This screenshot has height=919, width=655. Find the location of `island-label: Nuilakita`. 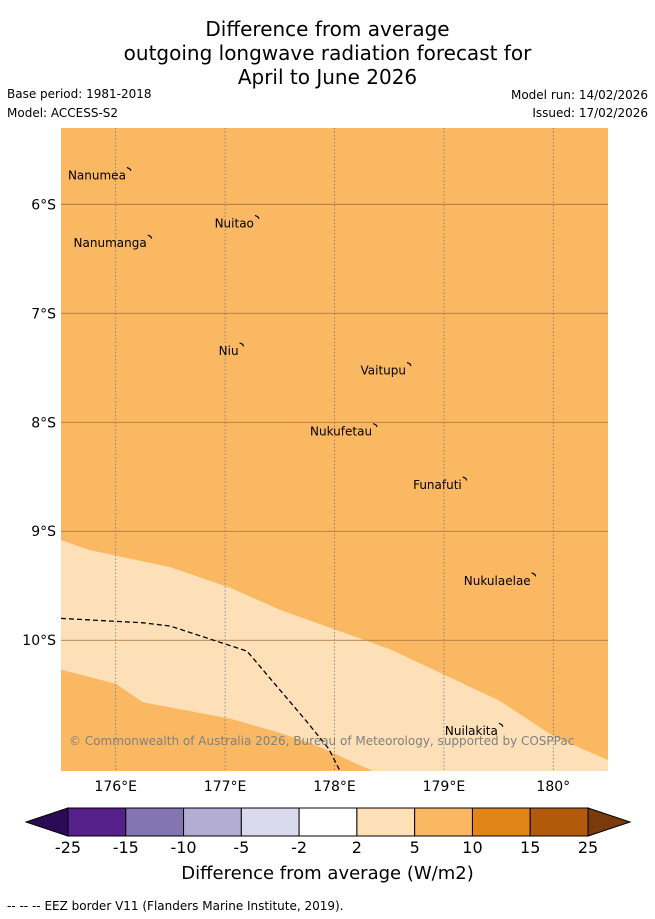

island-label: Nuilakita is located at coordinates (471, 731).